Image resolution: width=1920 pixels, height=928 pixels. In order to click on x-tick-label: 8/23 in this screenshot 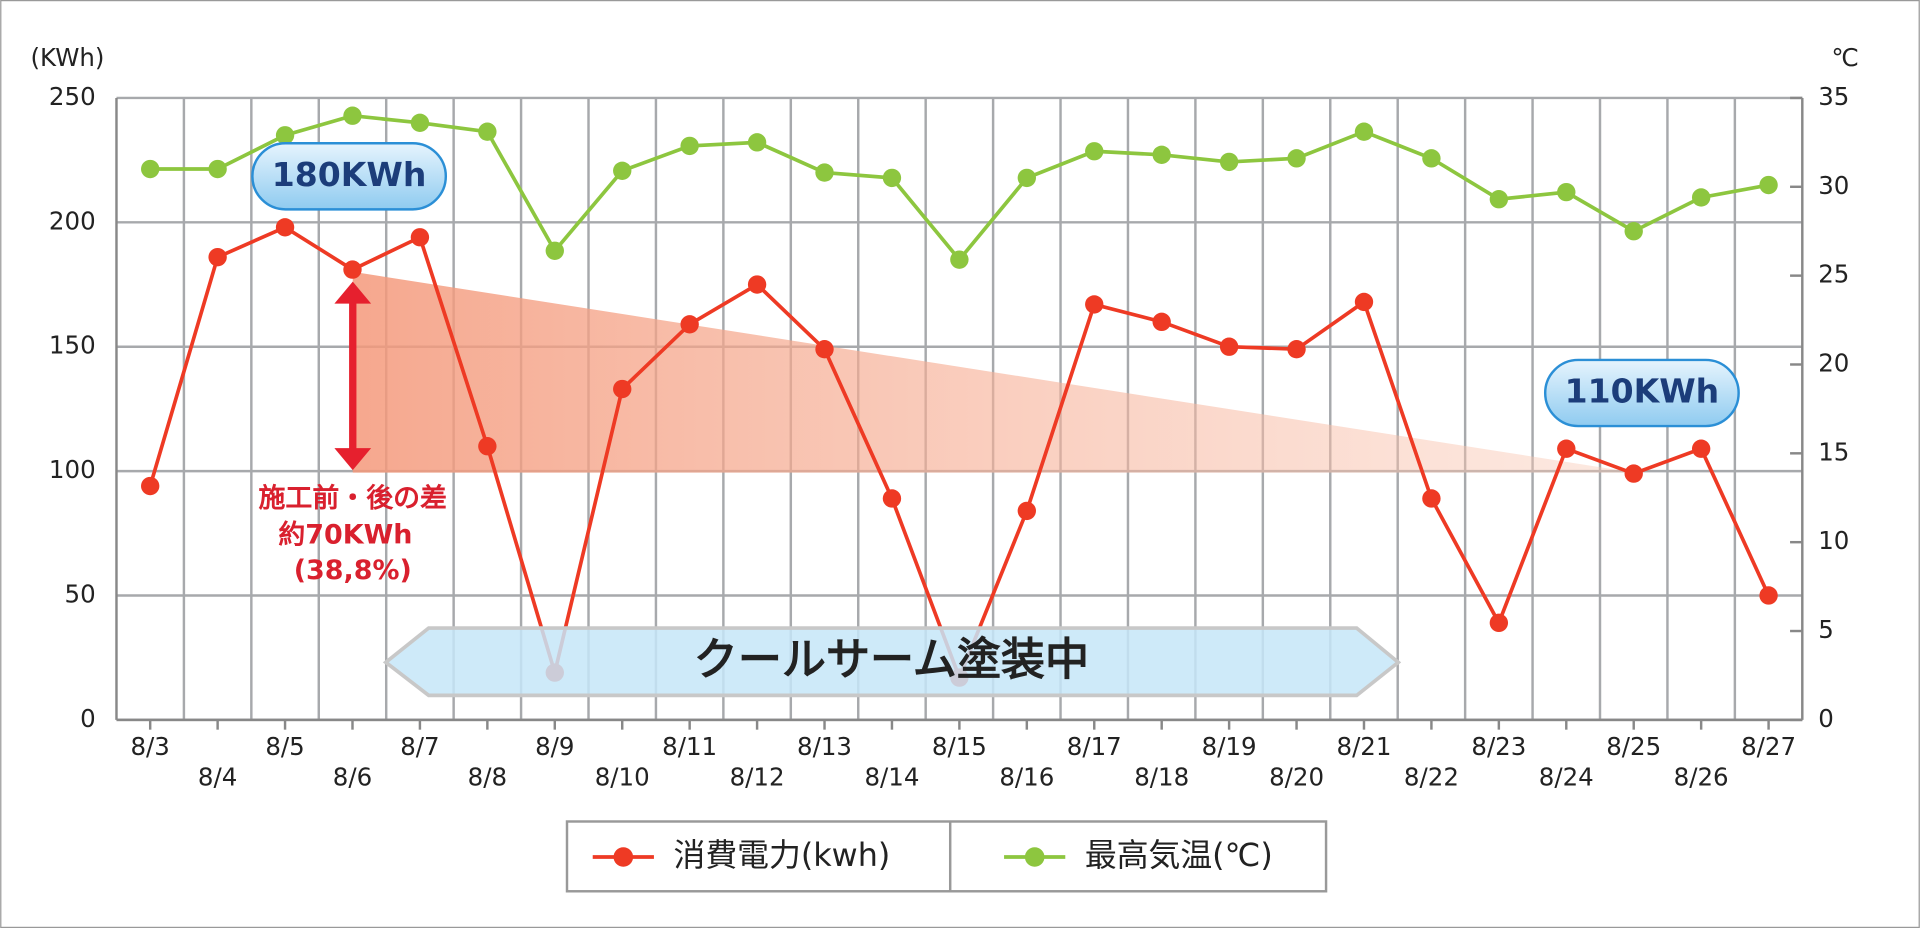, I will do `click(1498, 746)`.